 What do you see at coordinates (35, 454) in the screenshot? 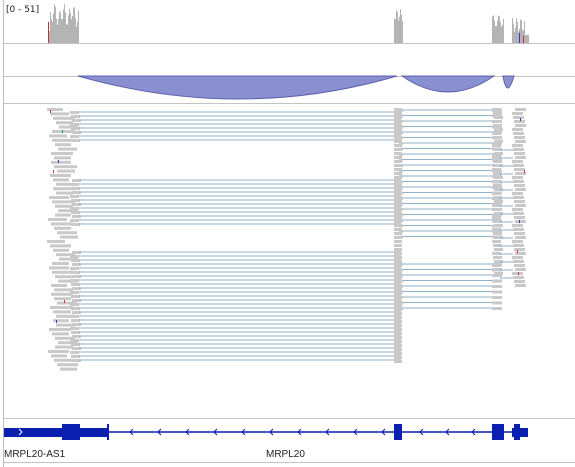
I see `gene-label-mrpl20-as1: MRPL20-AS1` at bounding box center [35, 454].